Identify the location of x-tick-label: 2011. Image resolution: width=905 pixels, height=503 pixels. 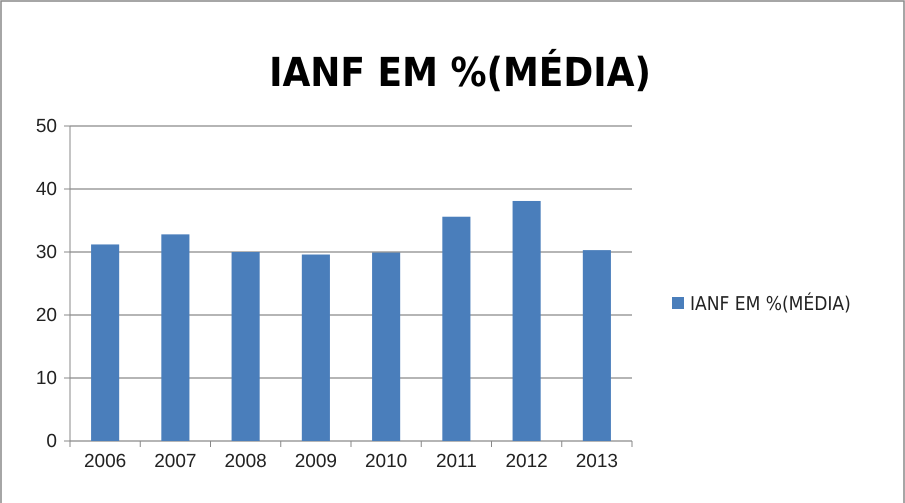
(456, 461).